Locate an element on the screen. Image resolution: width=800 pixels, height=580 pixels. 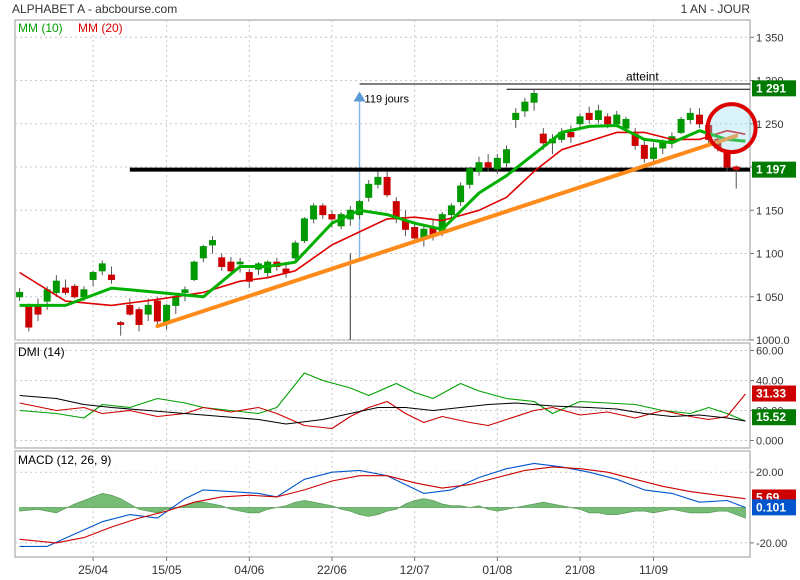
annotation-atteint: atteint is located at coordinates (642, 77).